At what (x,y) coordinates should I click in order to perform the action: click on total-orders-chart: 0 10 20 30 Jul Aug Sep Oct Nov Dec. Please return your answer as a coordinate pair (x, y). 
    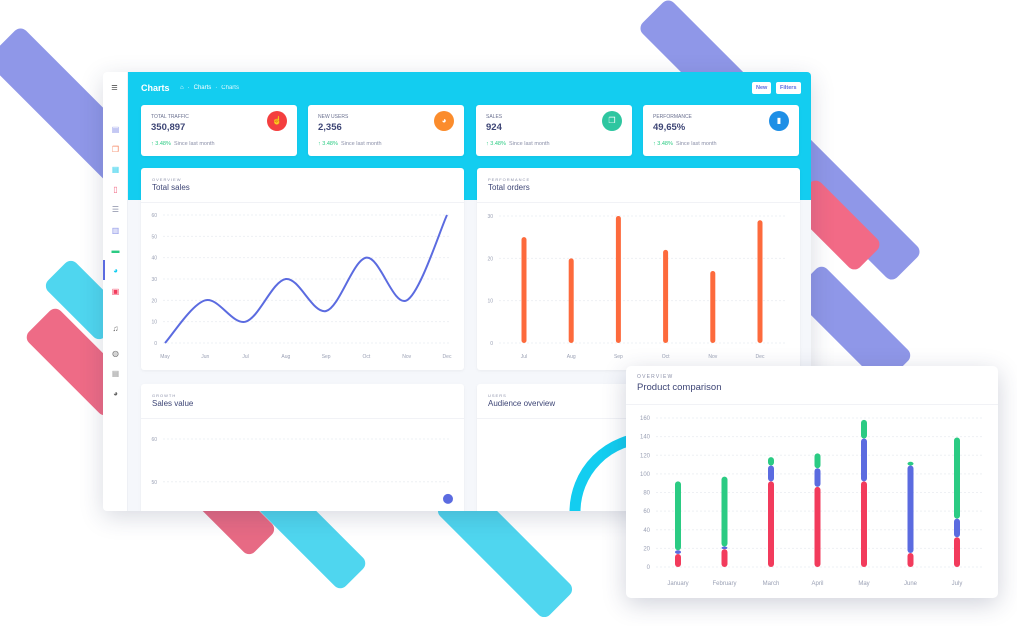
    Looking at the image, I should click on (637, 287).